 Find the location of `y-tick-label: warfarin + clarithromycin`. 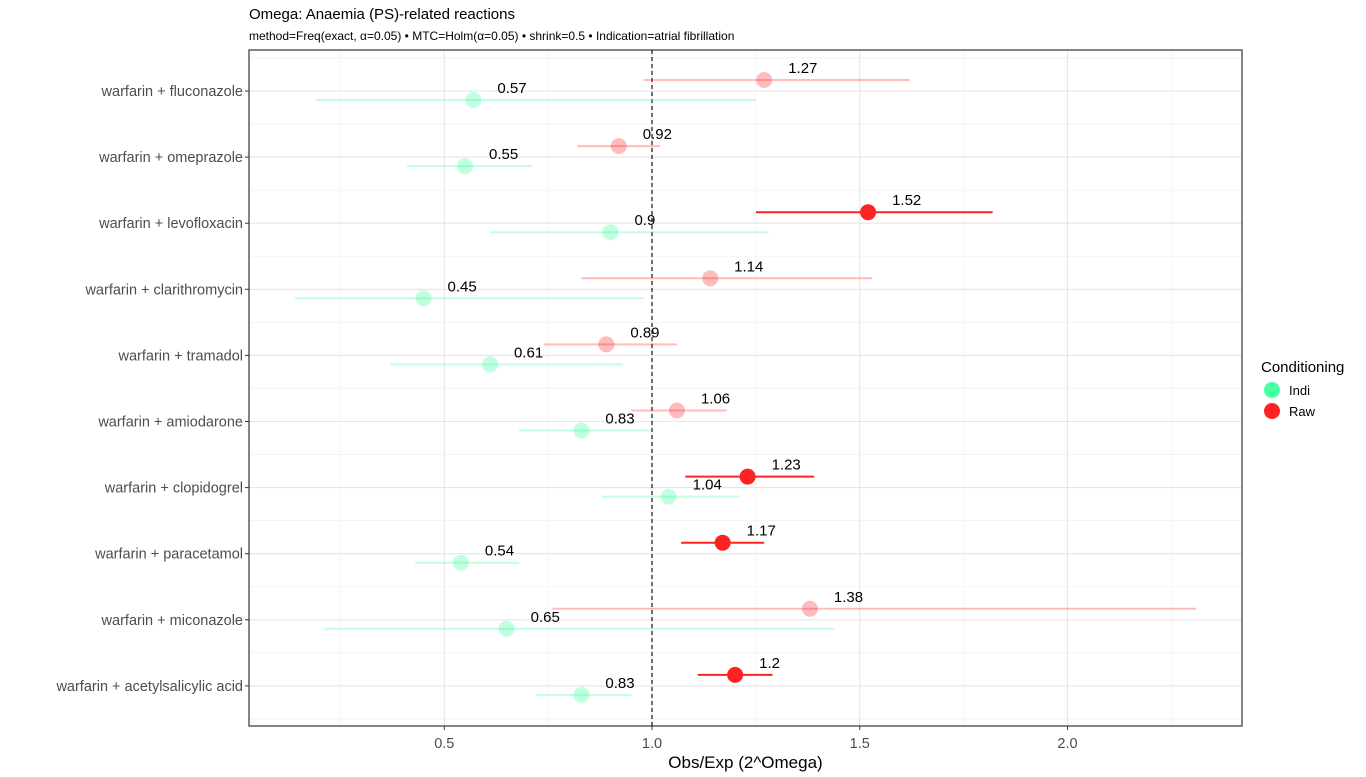

y-tick-label: warfarin + clarithromycin is located at coordinates (163, 290).